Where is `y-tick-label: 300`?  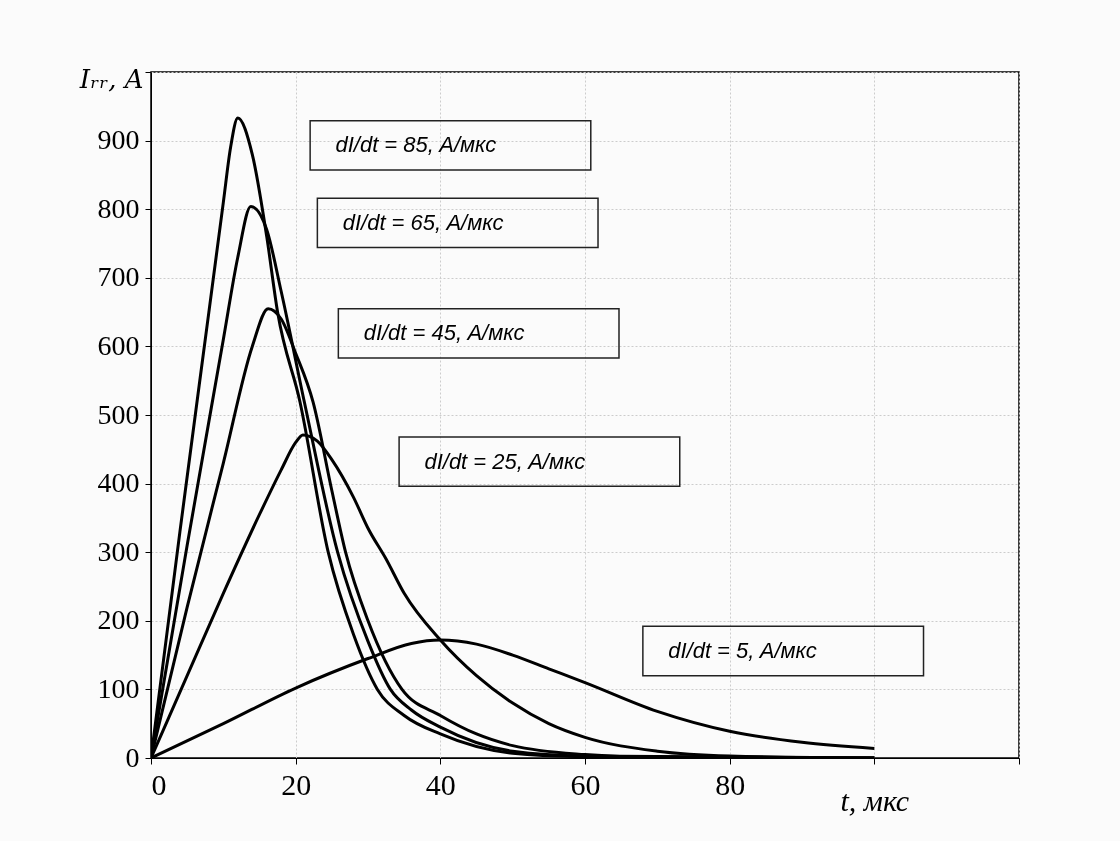
y-tick-label: 300 is located at coordinates (118, 551).